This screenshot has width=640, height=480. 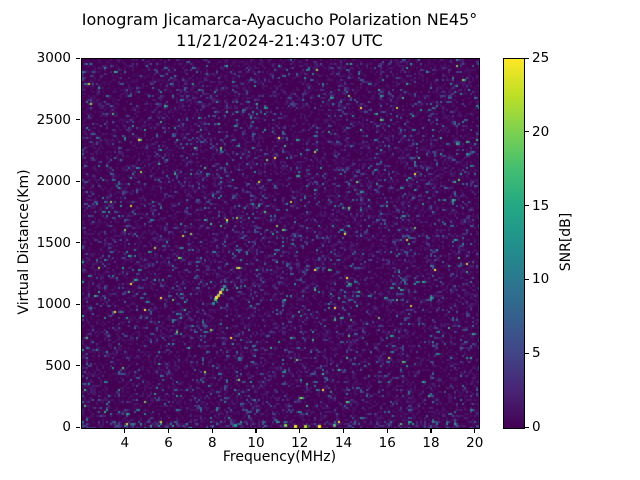 I want to click on x-axis-label: Frequency(MHz), so click(x=279, y=457).